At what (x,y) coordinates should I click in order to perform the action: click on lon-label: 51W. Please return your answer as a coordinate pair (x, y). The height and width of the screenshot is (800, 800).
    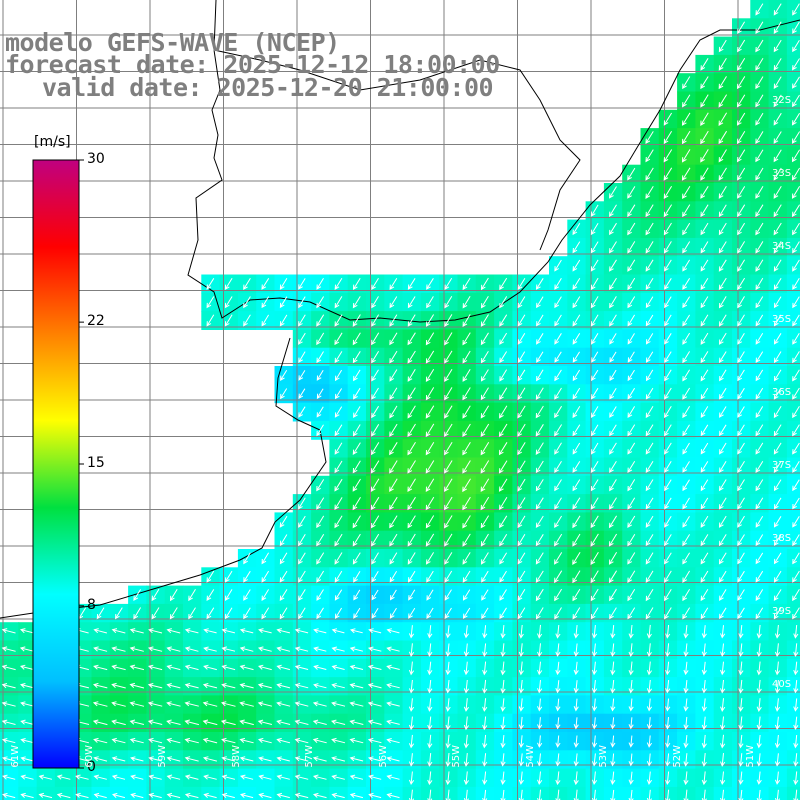
    Looking at the image, I should click on (750, 756).